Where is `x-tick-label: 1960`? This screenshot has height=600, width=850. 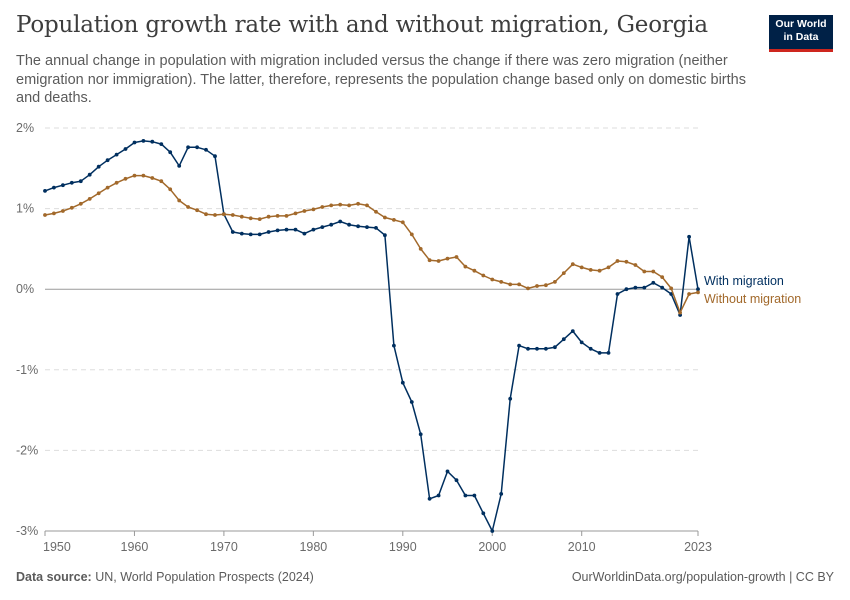
x-tick-label: 1960 is located at coordinates (135, 547).